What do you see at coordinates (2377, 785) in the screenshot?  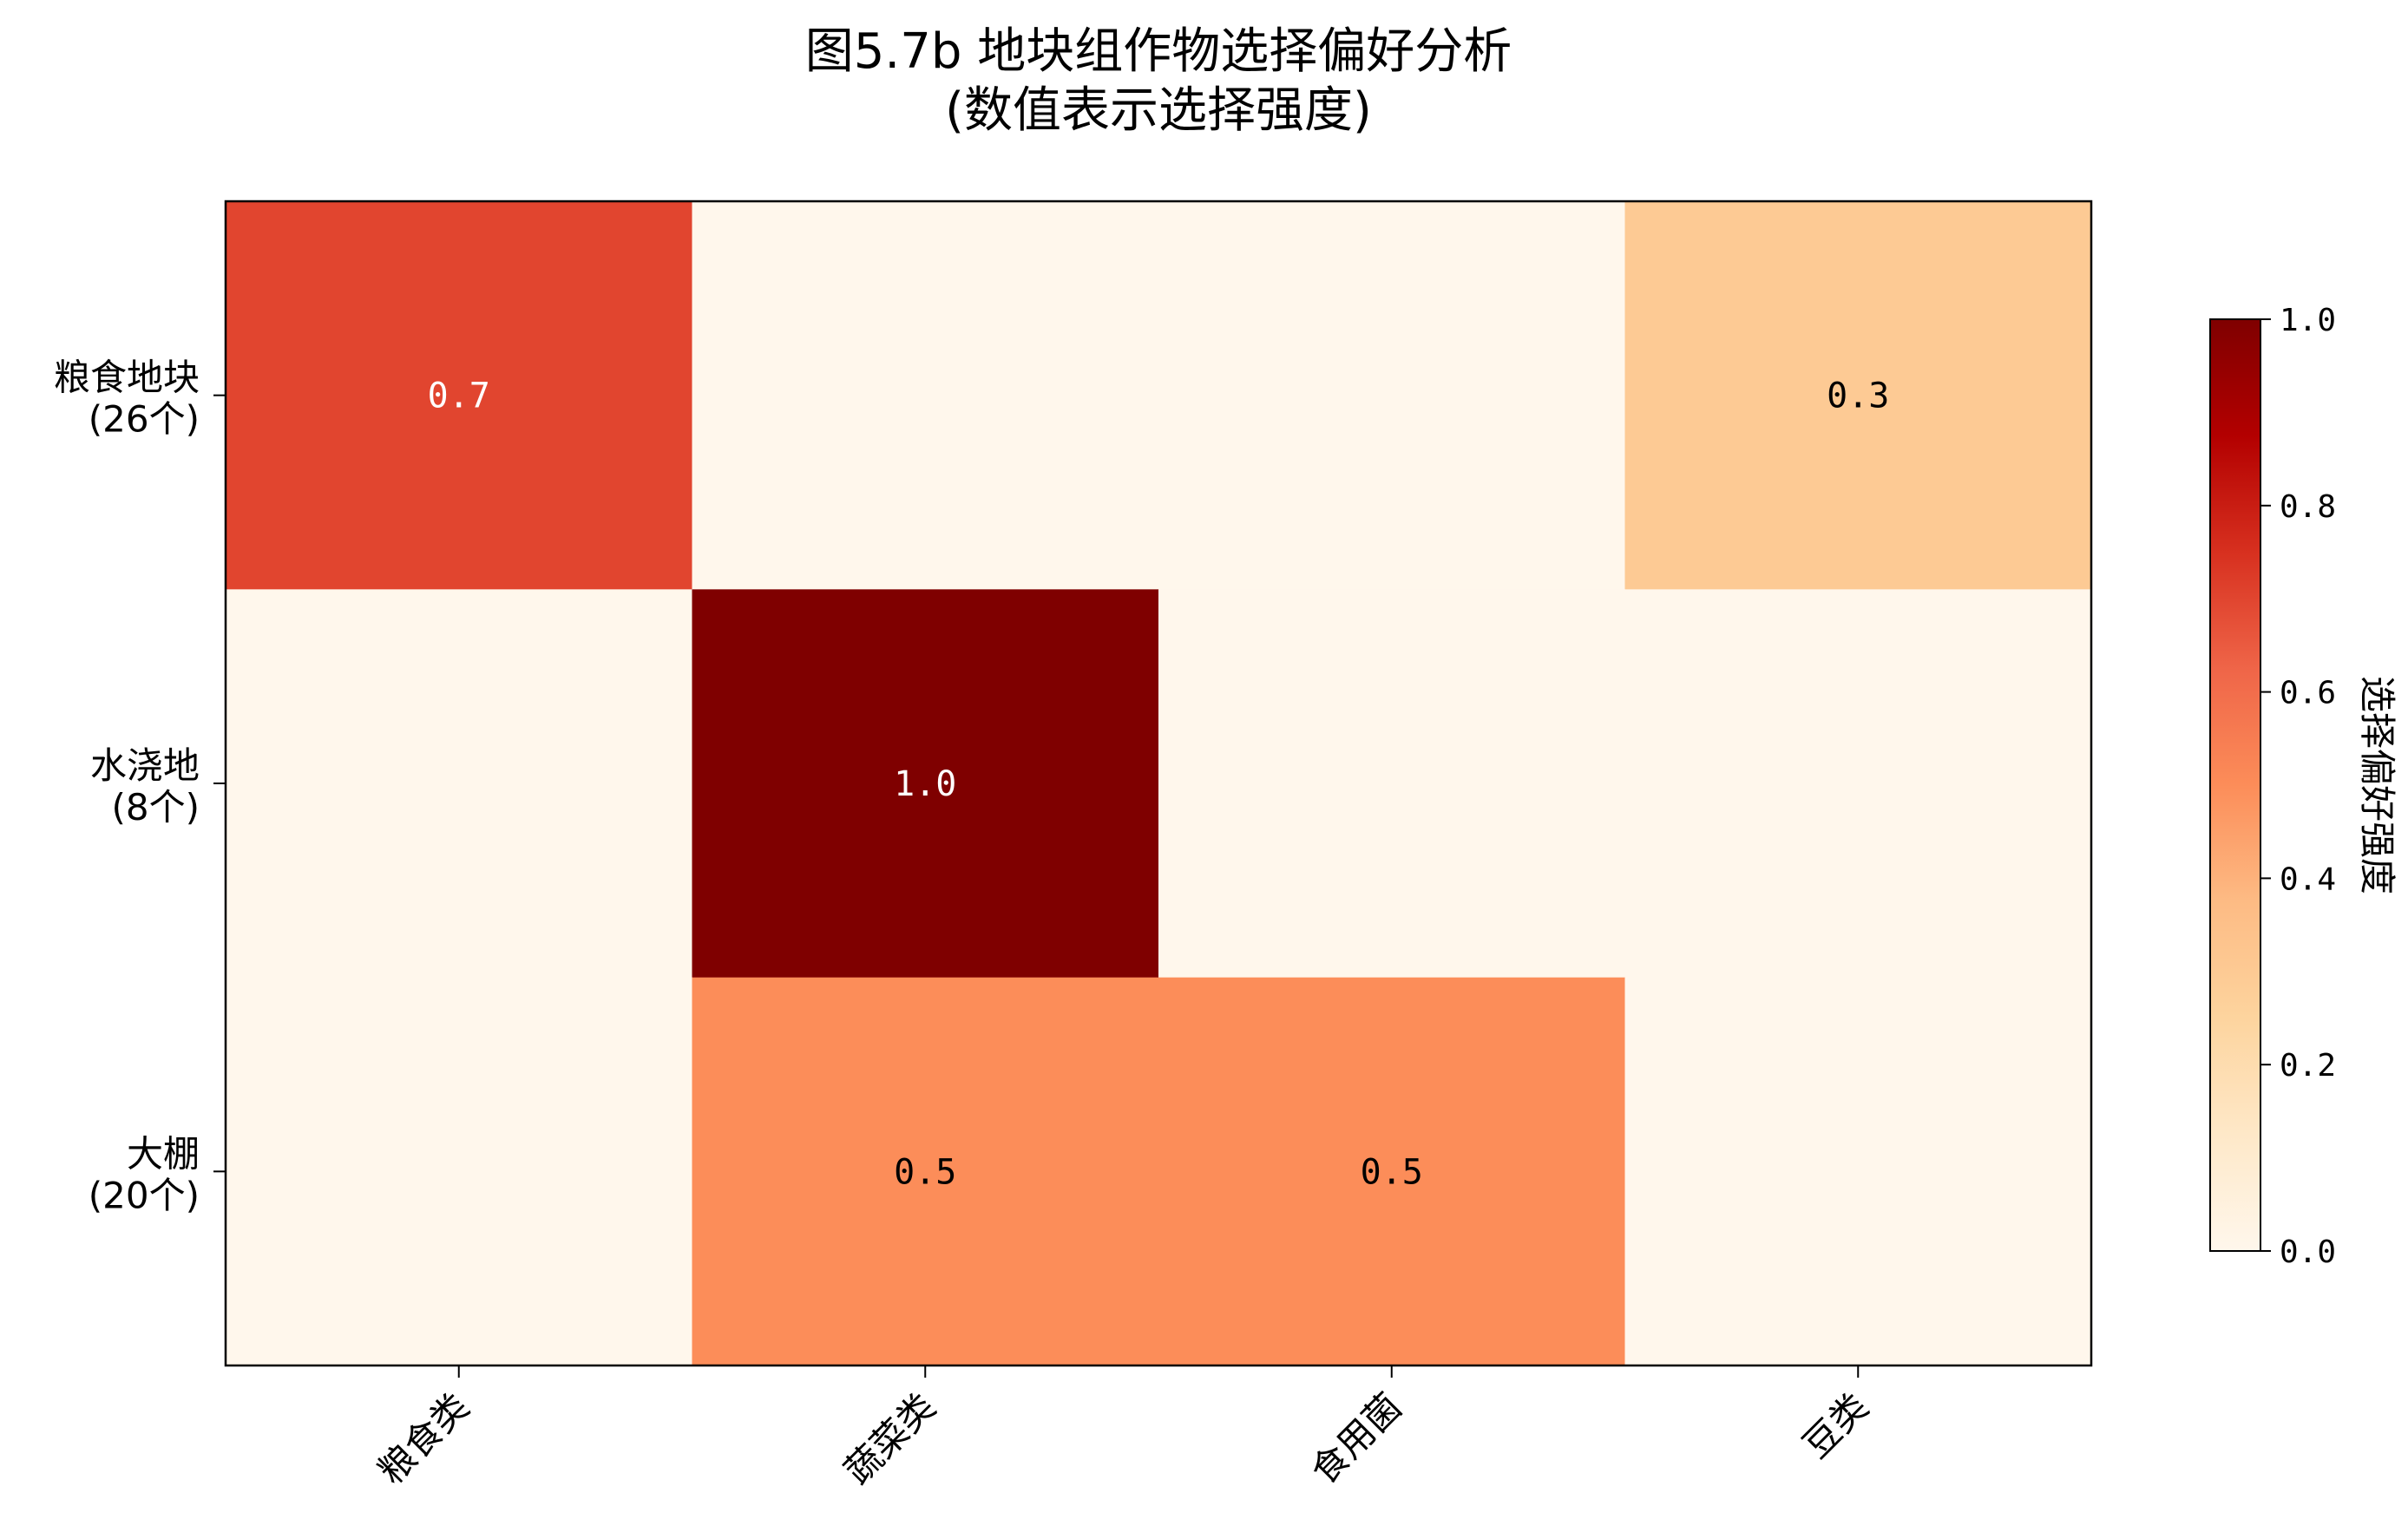 I see `colorbar-label: 选择偏好强度` at bounding box center [2377, 785].